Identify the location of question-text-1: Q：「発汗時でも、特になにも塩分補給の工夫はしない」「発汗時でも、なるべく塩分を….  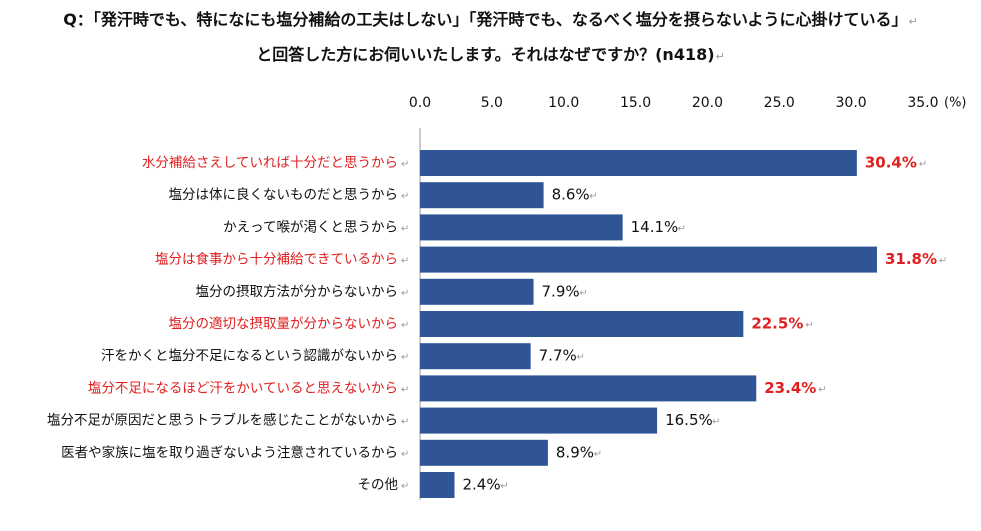
(485, 19).